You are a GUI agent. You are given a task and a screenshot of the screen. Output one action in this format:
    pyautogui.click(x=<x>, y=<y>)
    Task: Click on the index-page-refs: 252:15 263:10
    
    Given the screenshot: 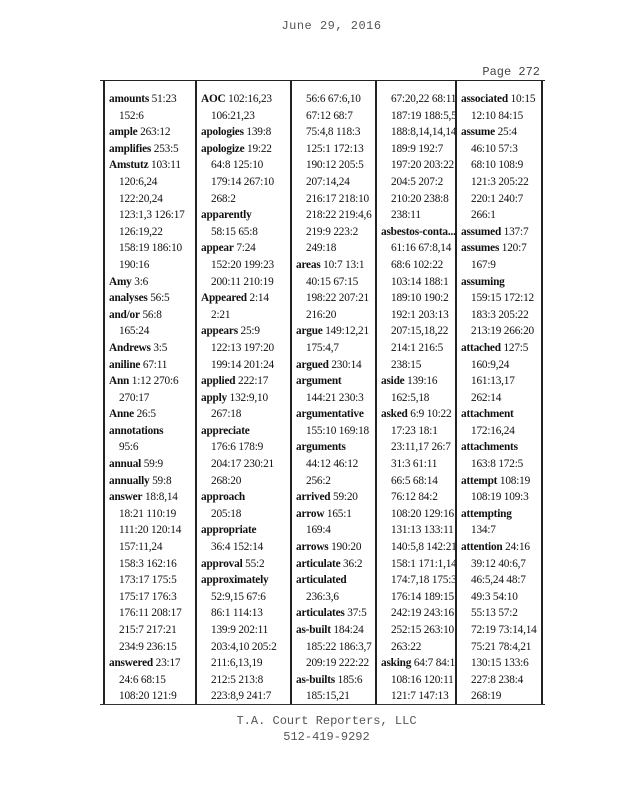 What is the action you would take?
    pyautogui.click(x=422, y=630)
    